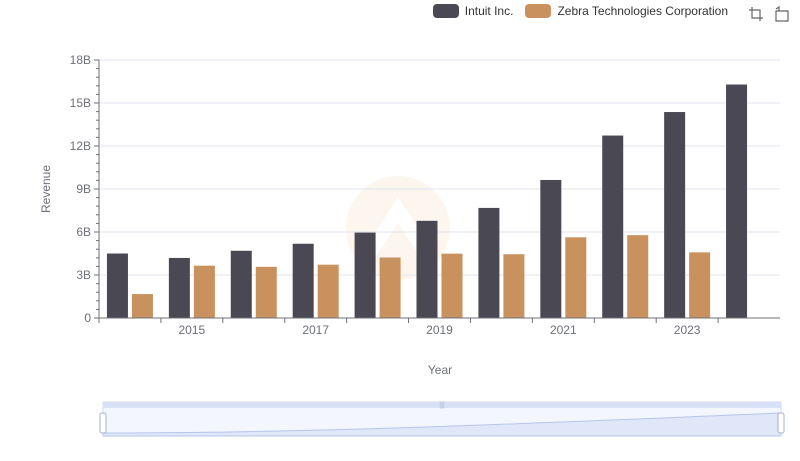 The width and height of the screenshot is (800, 461). Describe the element at coordinates (117, 286) in the screenshot. I see `bar-intuit-2014` at that location.